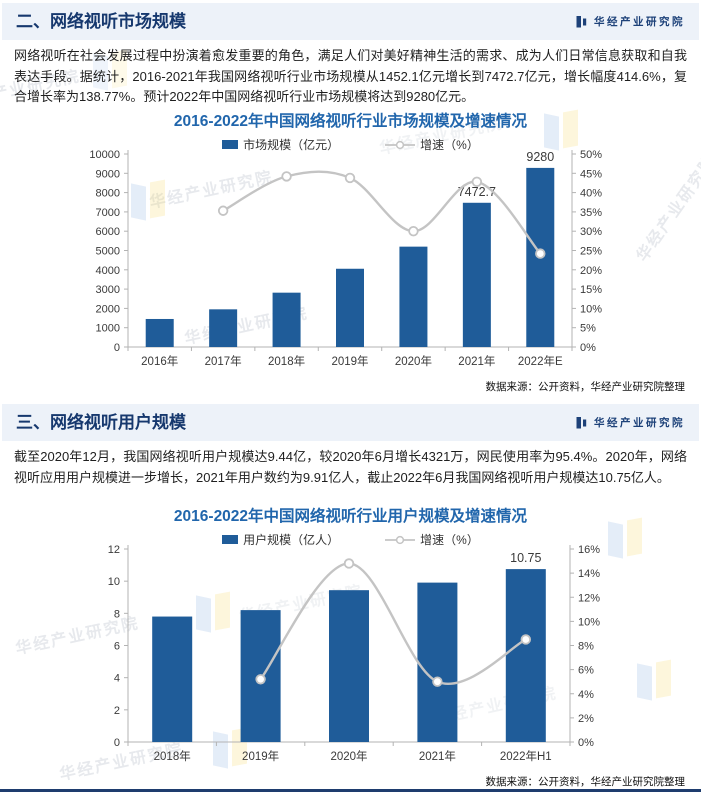 Image resolution: width=701 pixels, height=793 pixels. I want to click on x-axis-label: 2022年E, so click(540, 361).